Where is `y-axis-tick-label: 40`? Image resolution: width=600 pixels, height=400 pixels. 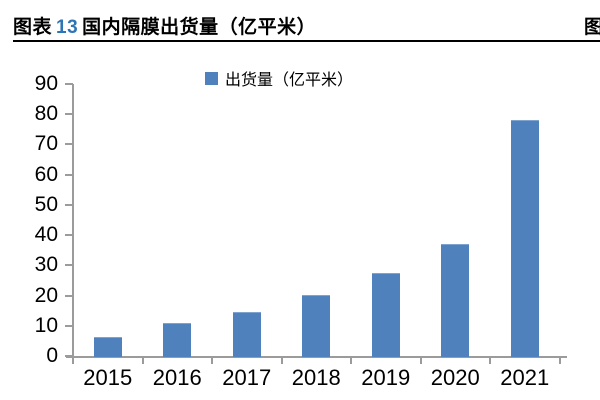 y-axis-tick-label: 40 is located at coordinates (46, 235).